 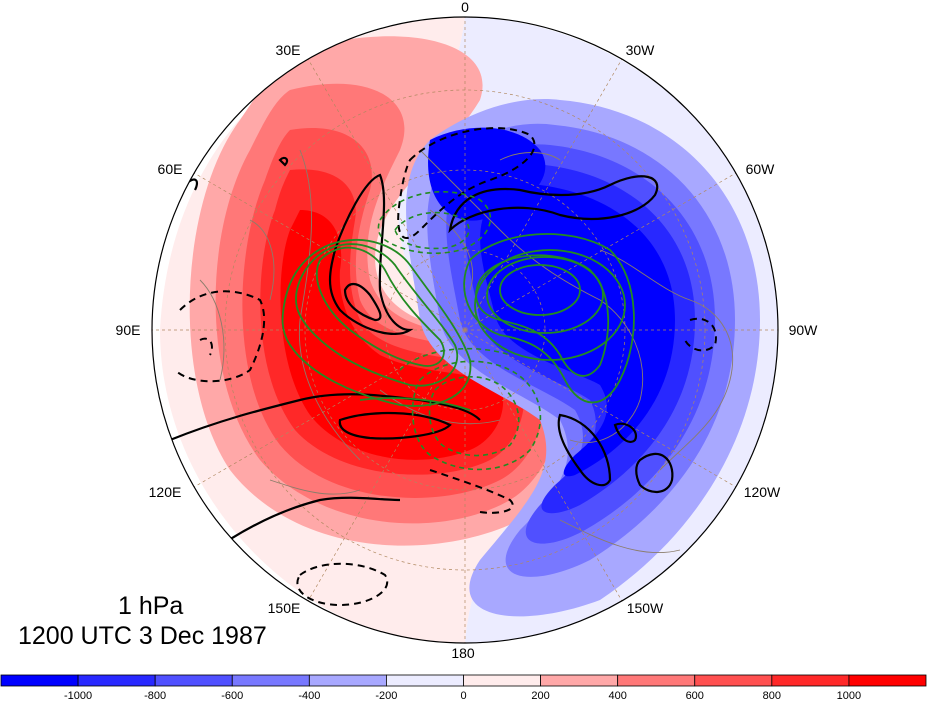 I want to click on lon-label-60w: 60W, so click(x=761, y=169).